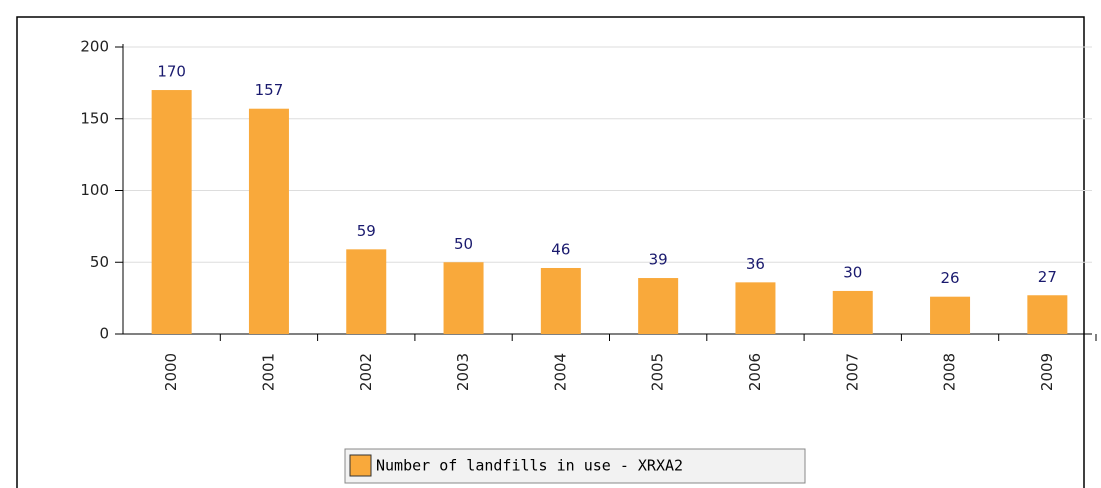 The width and height of the screenshot is (1101, 488). I want to click on legend-label: Number of landfills in use - XRXA2, so click(529, 466).